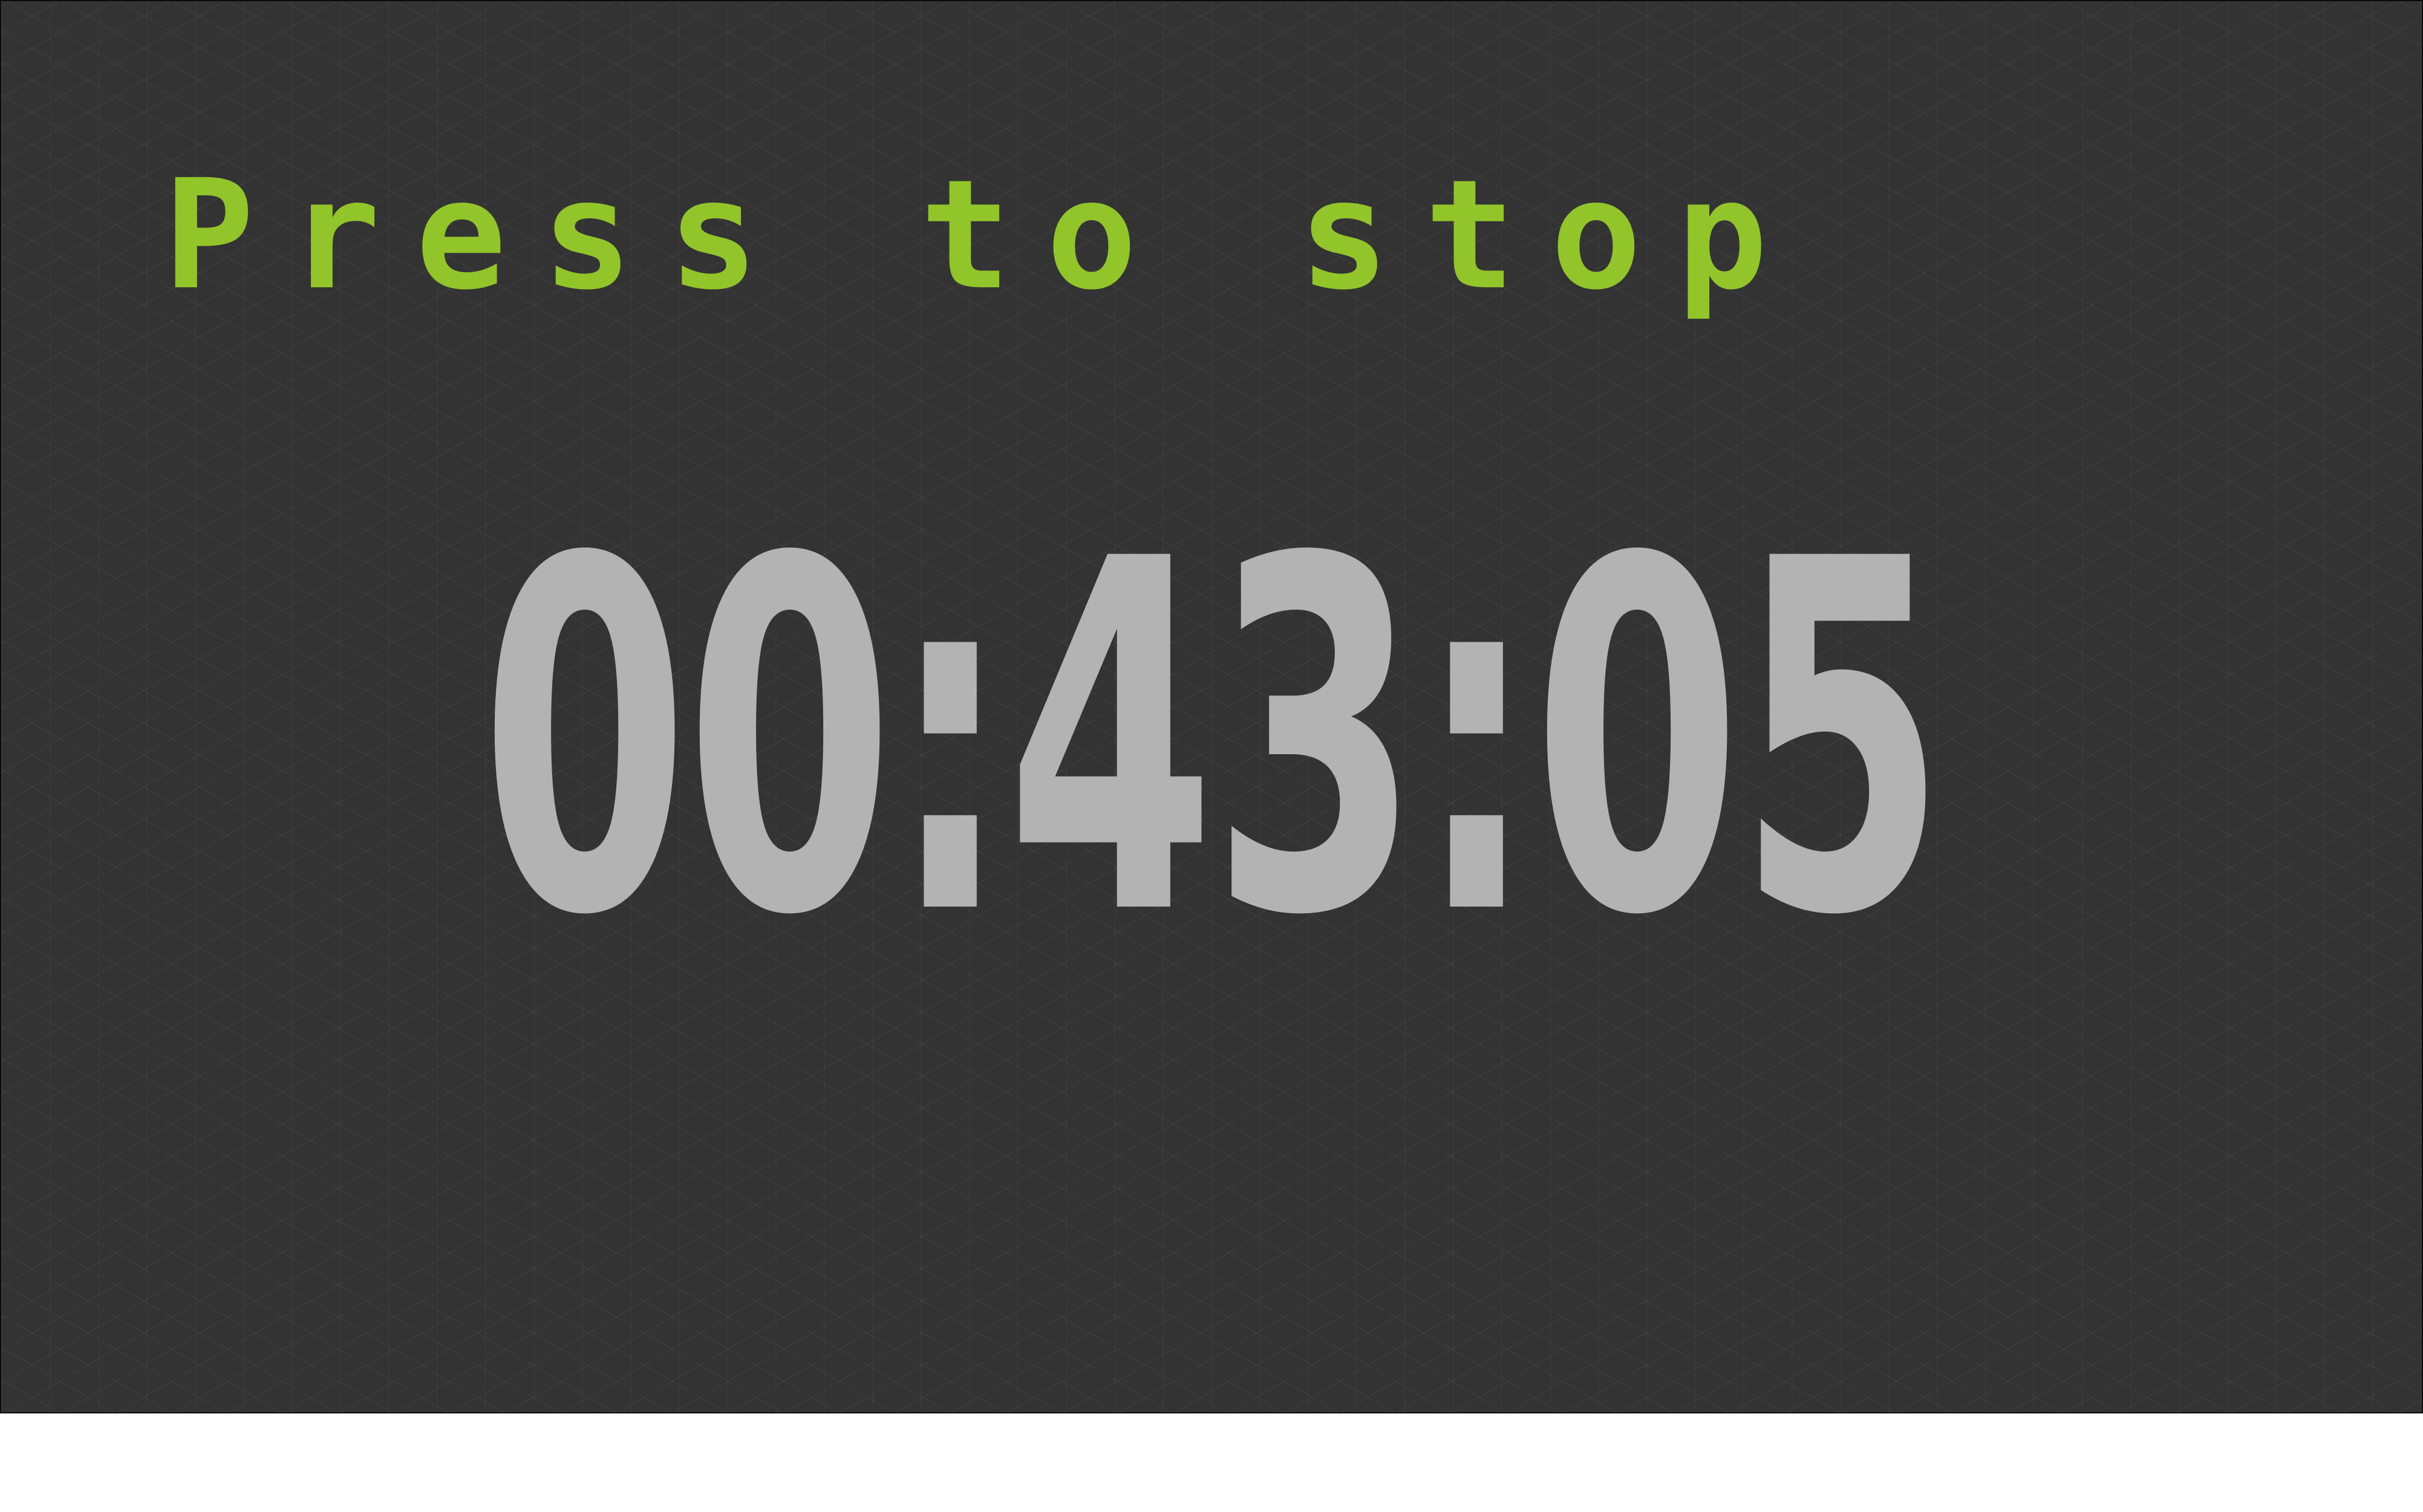 The width and height of the screenshot is (2423, 1512). What do you see at coordinates (983, 235) in the screenshot?
I see `stop-button: Press to stop` at bounding box center [983, 235].